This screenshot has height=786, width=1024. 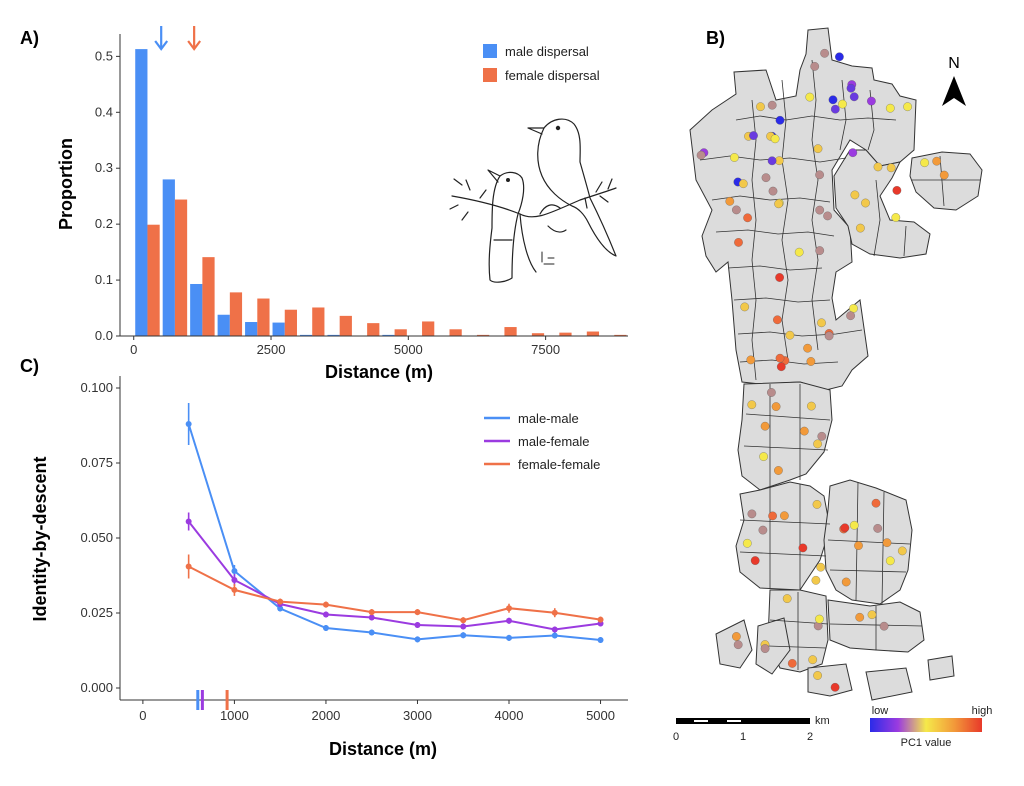 What do you see at coordinates (194, 45) in the screenshot?
I see `mean-marker-head-female` at bounding box center [194, 45].